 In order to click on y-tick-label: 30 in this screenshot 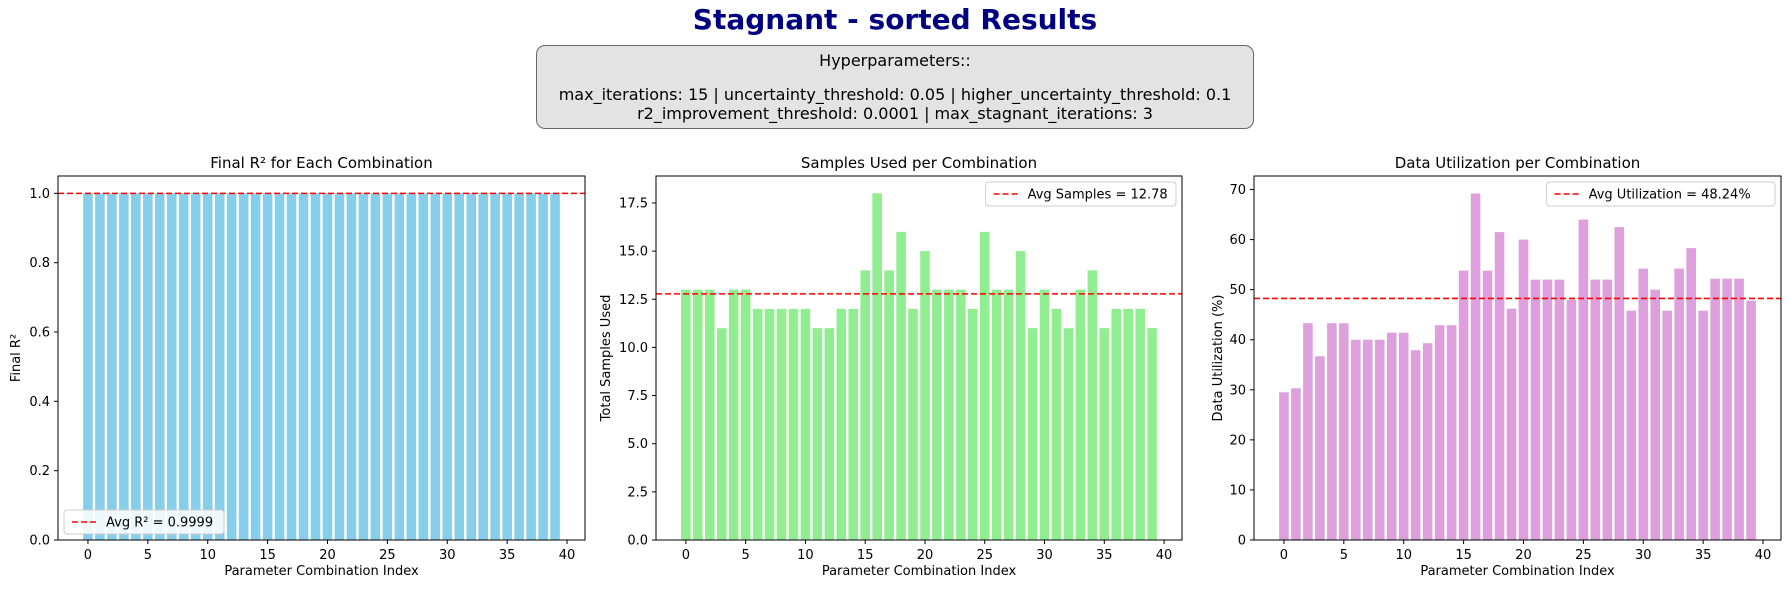, I will do `click(1237, 390)`.